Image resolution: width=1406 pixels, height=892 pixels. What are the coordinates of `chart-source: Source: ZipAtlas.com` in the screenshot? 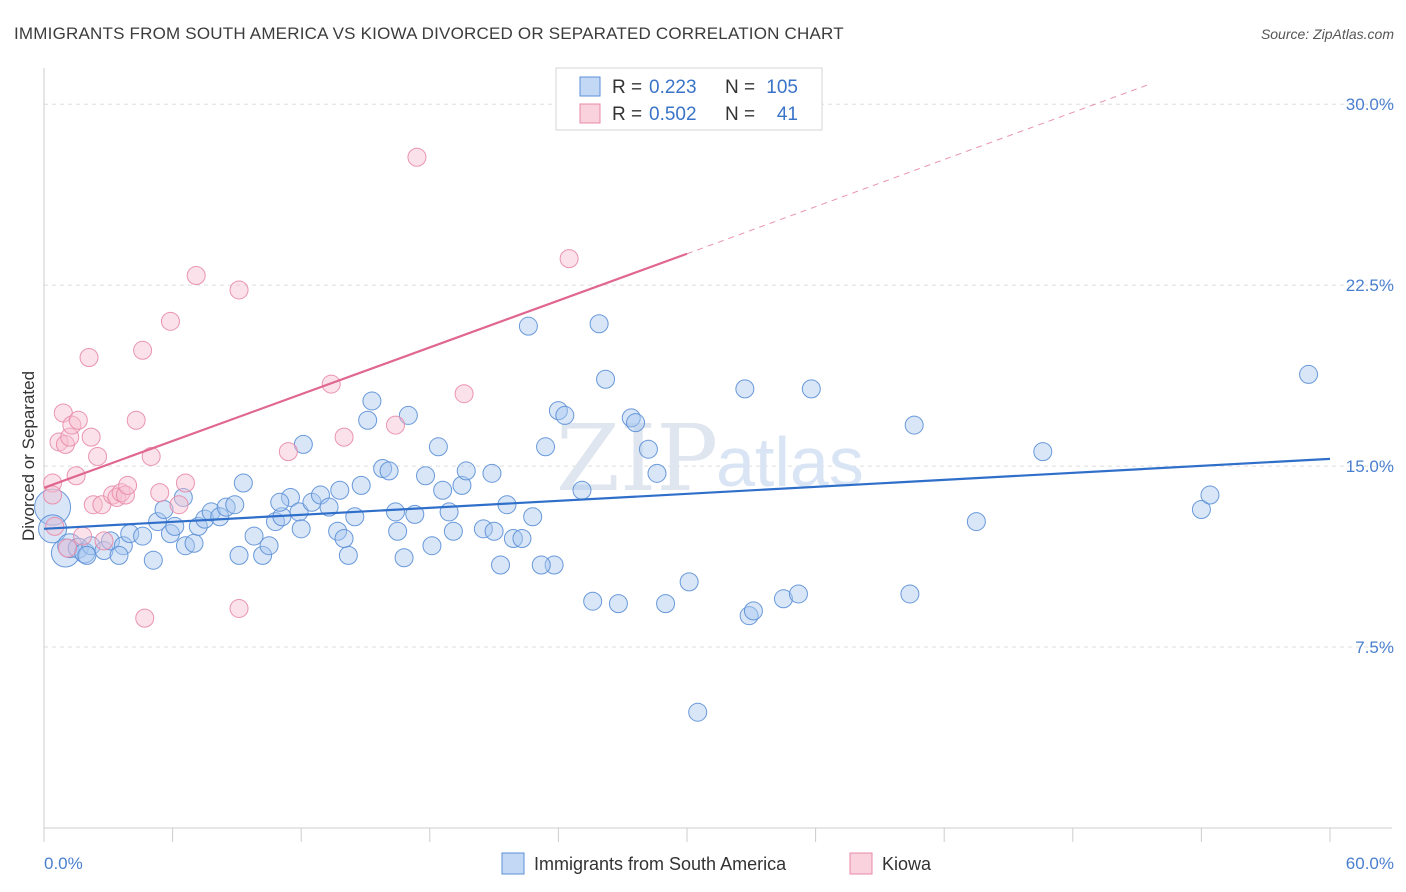 It's located at (1327, 34).